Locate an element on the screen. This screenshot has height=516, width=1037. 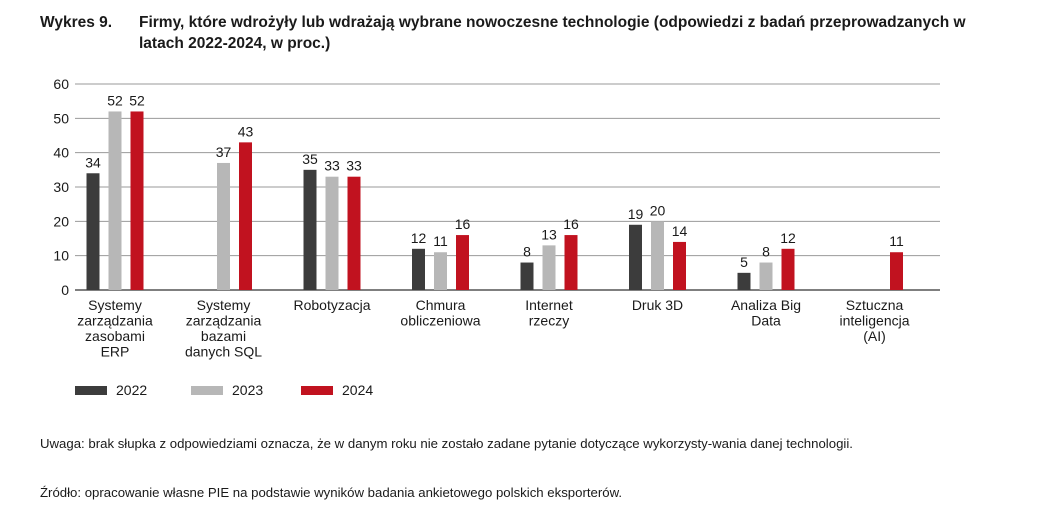
category-label-line: zasobami is located at coordinates (115, 336).